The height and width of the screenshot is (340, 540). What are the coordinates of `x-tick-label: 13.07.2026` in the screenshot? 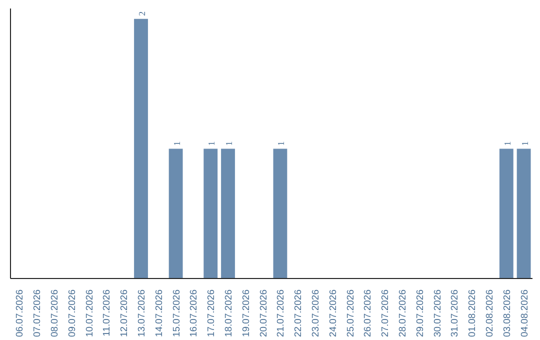 It's located at (142, 314).